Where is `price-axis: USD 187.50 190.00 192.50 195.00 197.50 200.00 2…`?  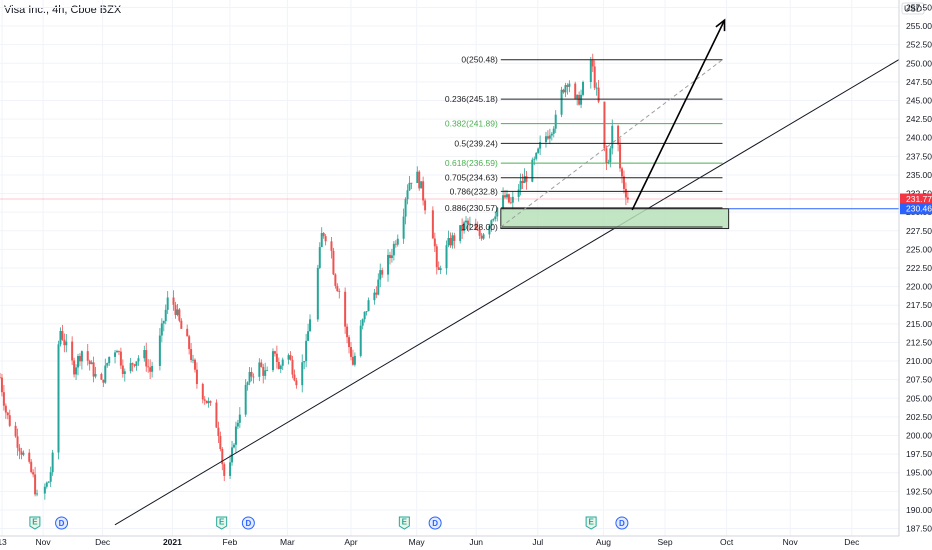
price-axis: USD 187.50 190.00 192.50 195.00 197.50 200.00 2… is located at coordinates (915, 275).